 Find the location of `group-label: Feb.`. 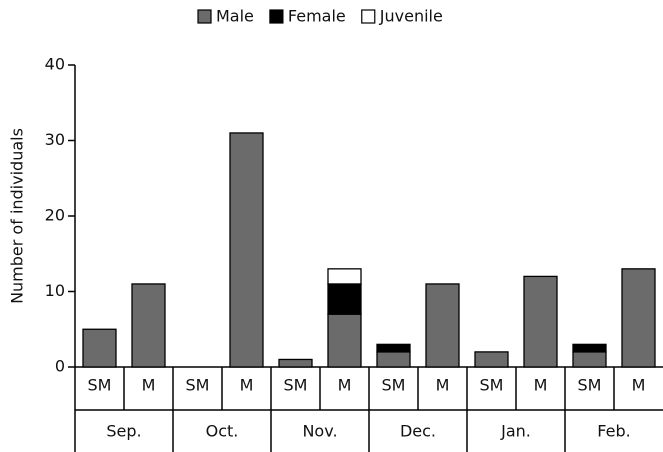

group-label: Feb. is located at coordinates (613, 431).